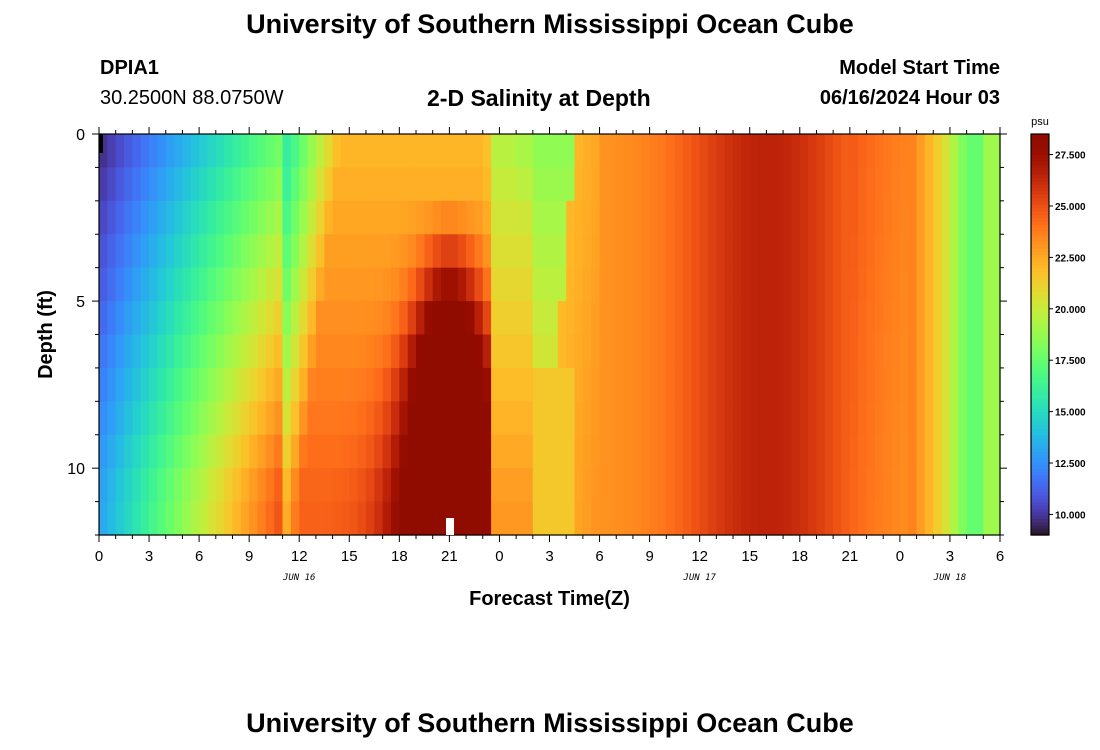  What do you see at coordinates (199, 556) in the screenshot?
I see `x-tick-label: 6` at bounding box center [199, 556].